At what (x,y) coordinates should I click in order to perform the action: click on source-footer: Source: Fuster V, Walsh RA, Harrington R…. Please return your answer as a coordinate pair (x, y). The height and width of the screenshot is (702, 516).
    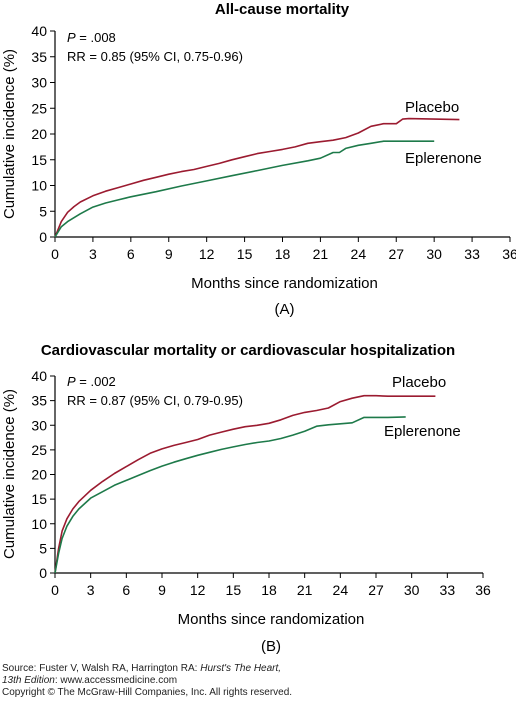
    Looking at the image, I should click on (147, 681).